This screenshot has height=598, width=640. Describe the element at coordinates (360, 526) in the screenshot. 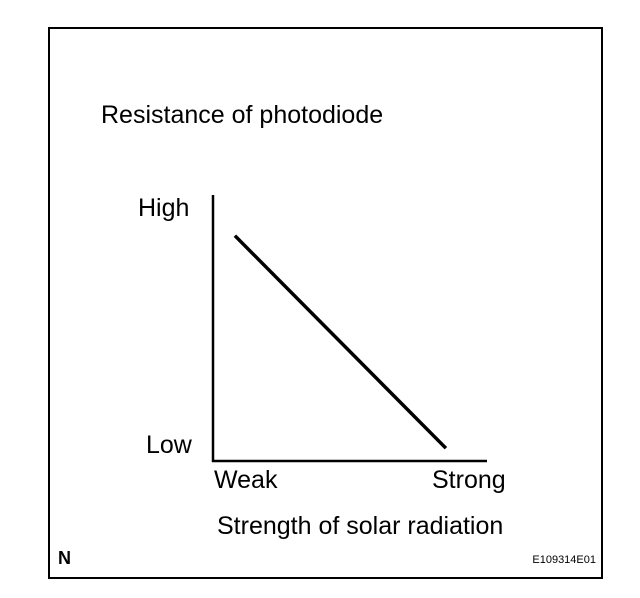

I see `x-axis-label: Strength of solar radiation` at that location.